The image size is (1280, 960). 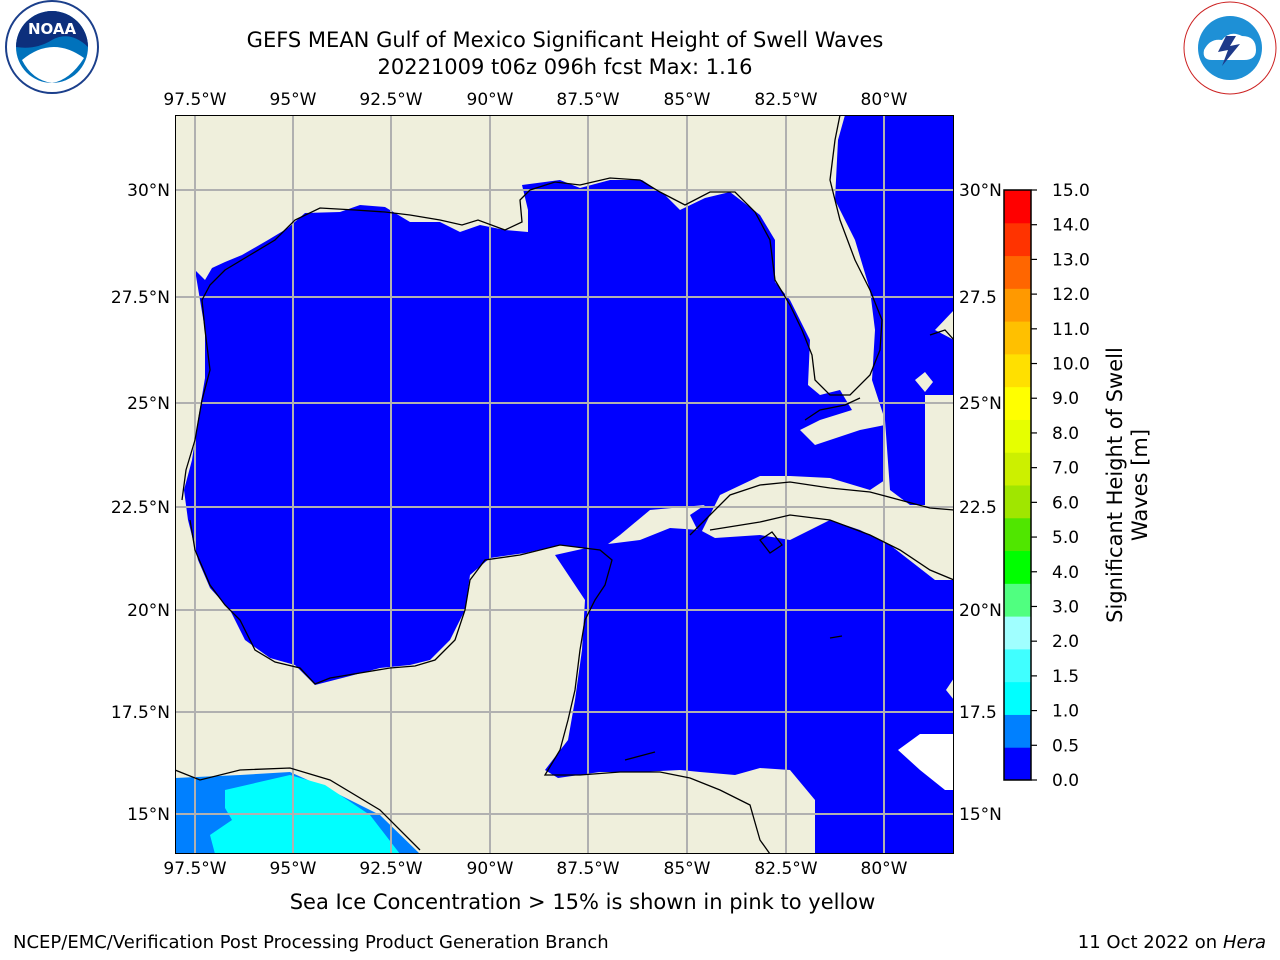 What do you see at coordinates (1065, 677) in the screenshot?
I see `colorbar-tick-label: 1.5` at bounding box center [1065, 677].